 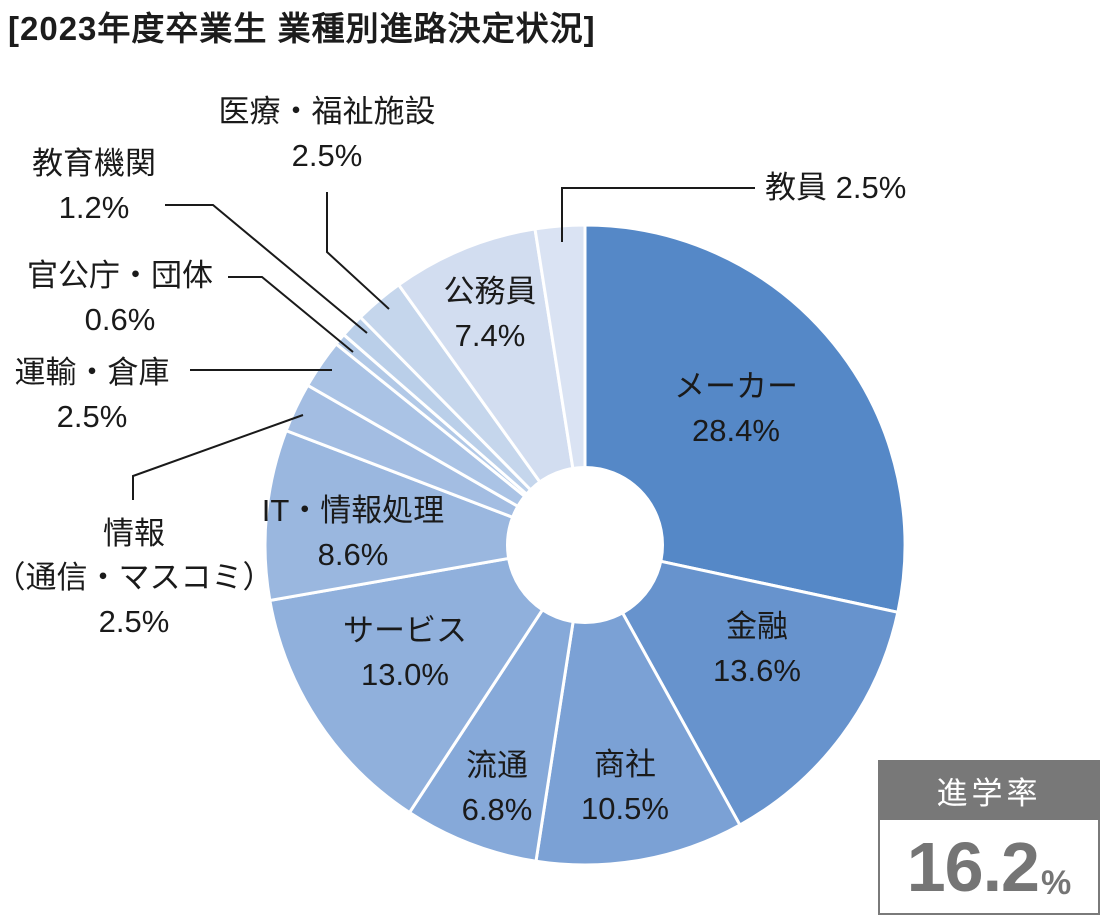 I want to click on pie-slice-trading, so click(x=638, y=703).